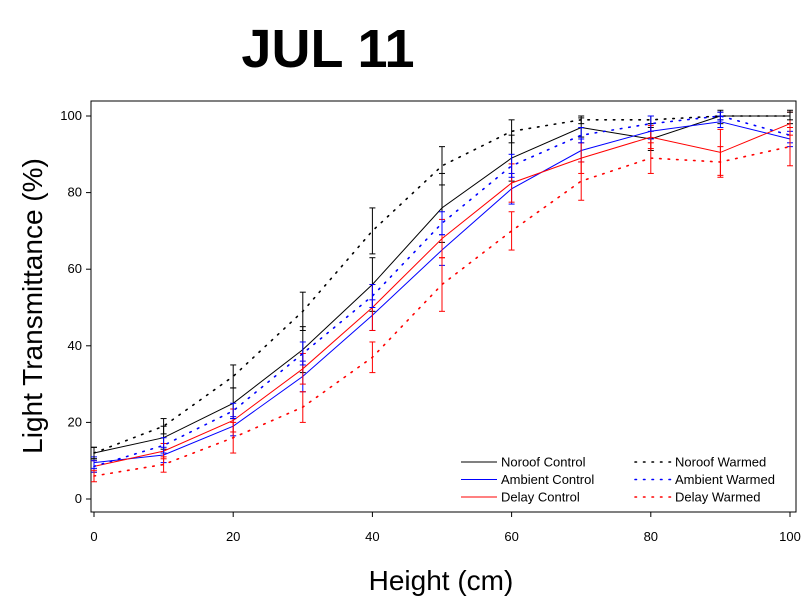 Image resolution: width=808 pixels, height=605 pixels. I want to click on legend-item: Delay Control, so click(520, 497).